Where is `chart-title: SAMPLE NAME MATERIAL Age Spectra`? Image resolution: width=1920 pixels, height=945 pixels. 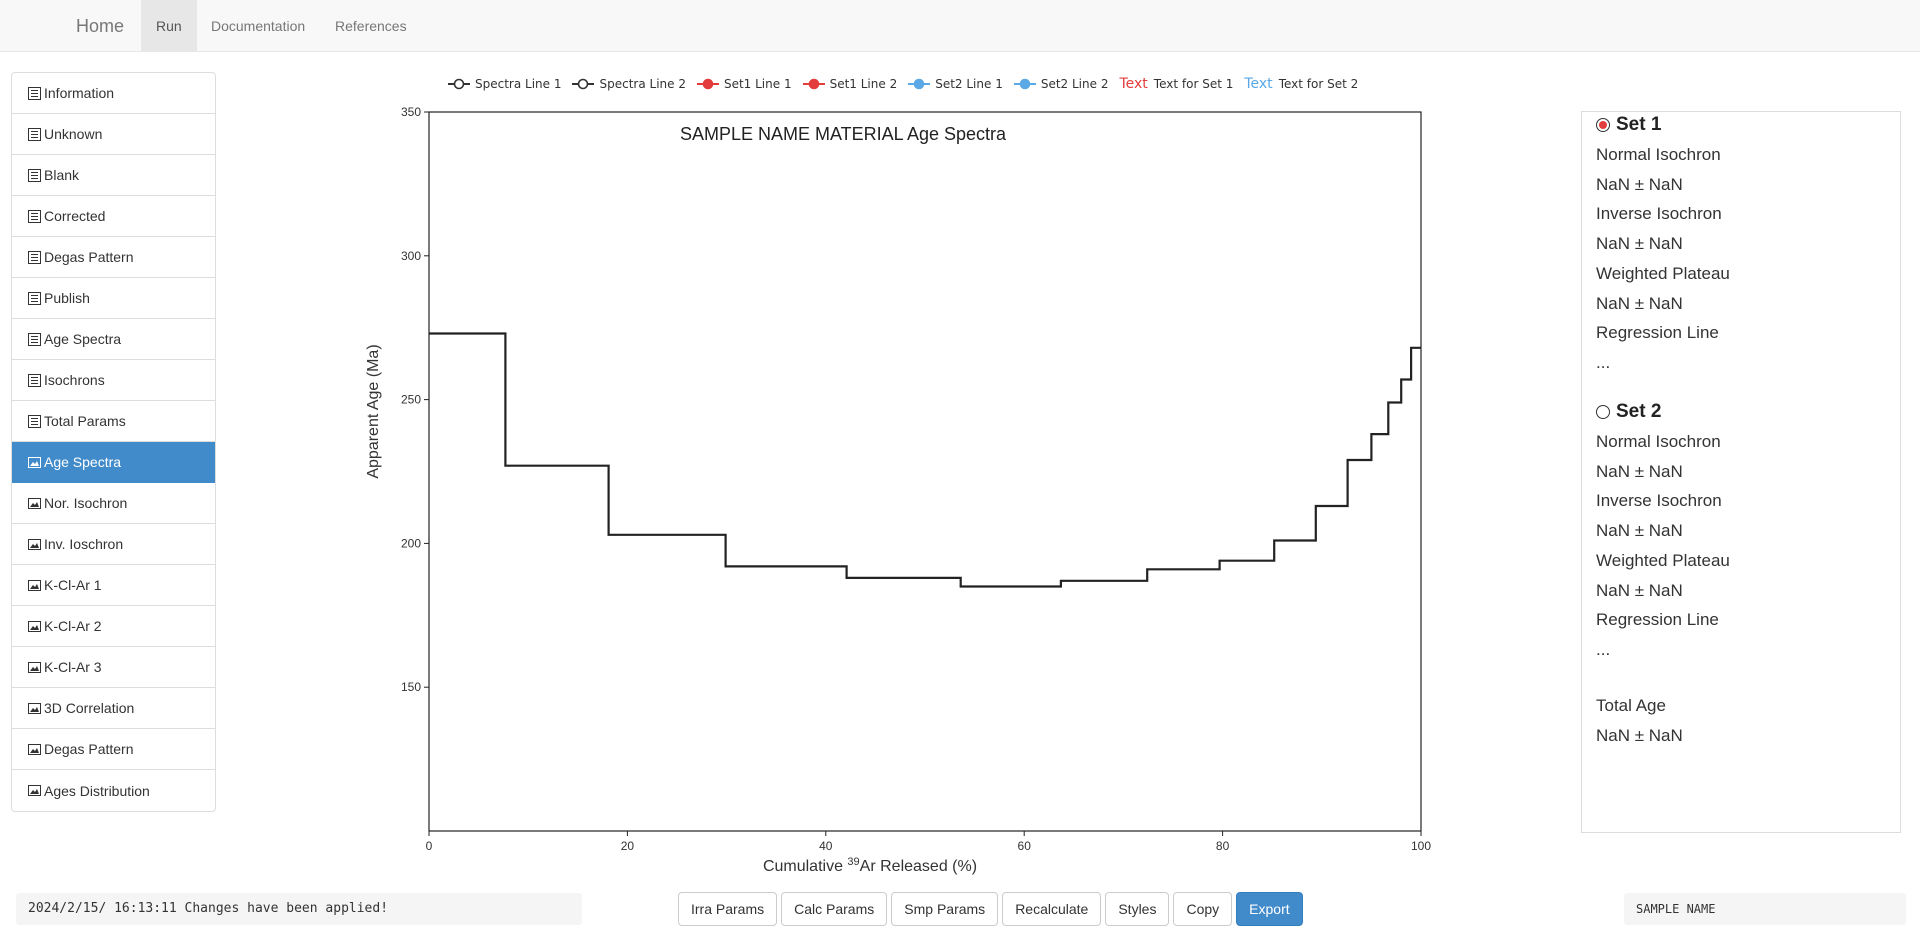 chart-title: SAMPLE NAME MATERIAL Age Spectra is located at coordinates (843, 134).